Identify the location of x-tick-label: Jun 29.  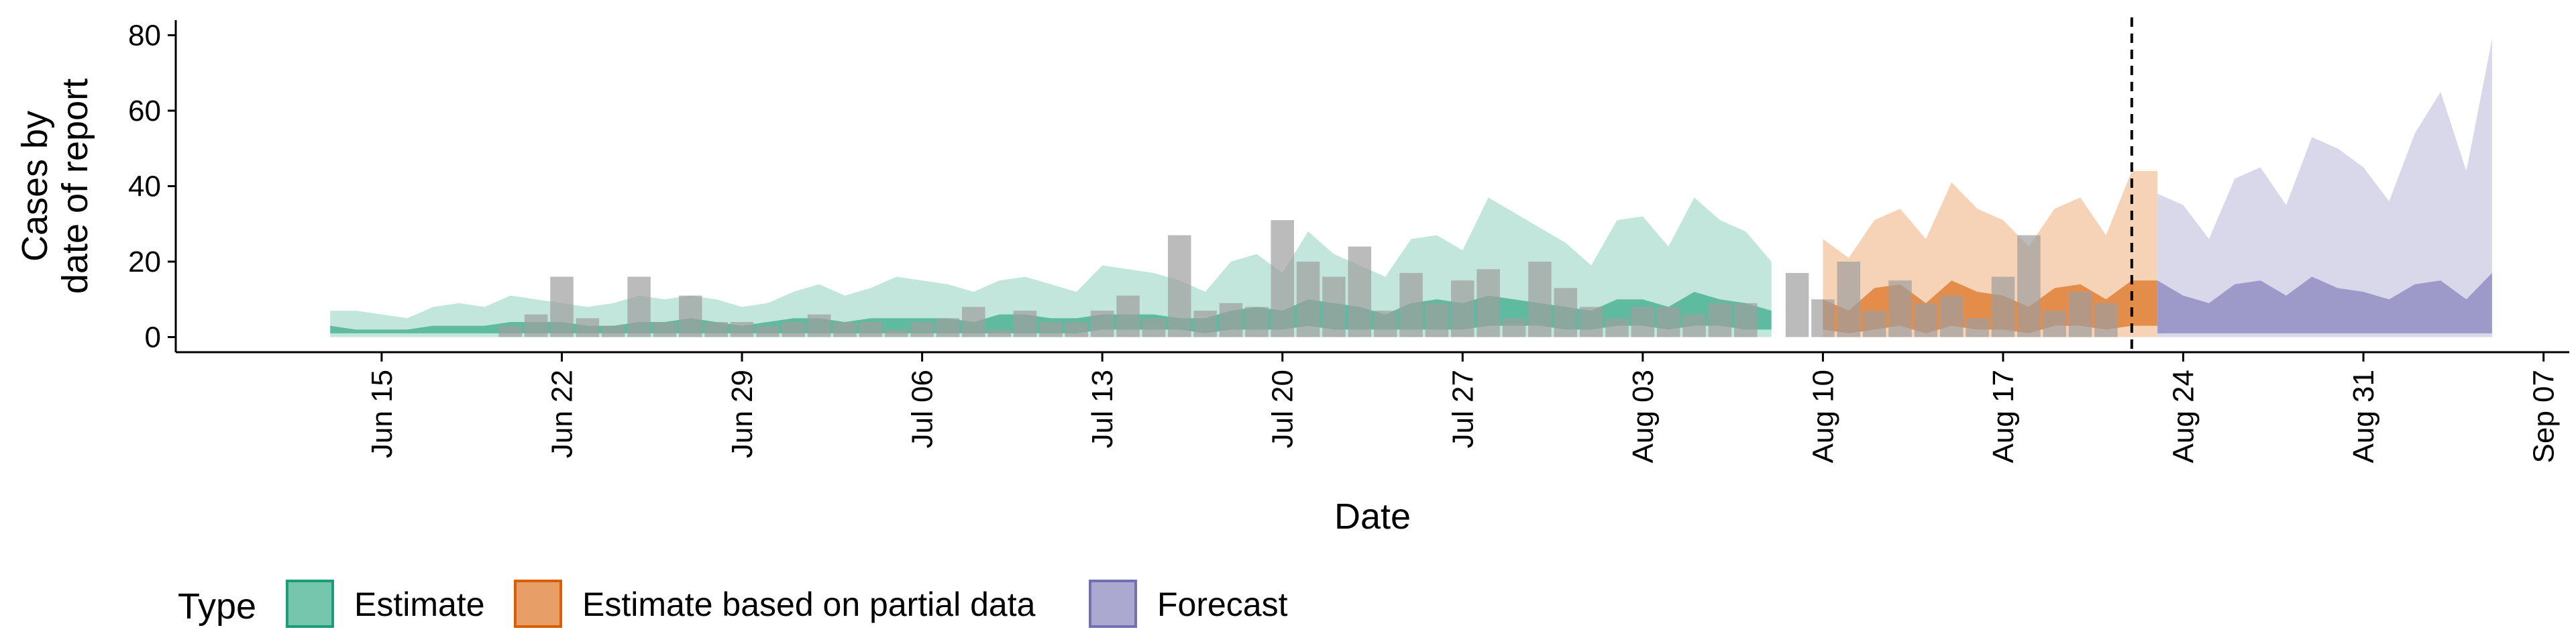
(742, 414).